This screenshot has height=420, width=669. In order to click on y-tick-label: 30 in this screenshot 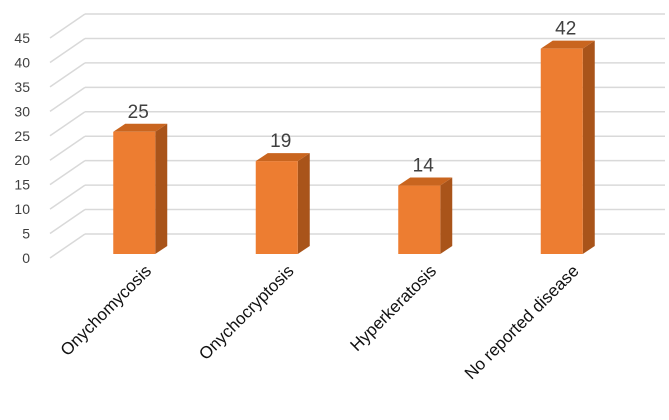, I will do `click(22, 111)`.